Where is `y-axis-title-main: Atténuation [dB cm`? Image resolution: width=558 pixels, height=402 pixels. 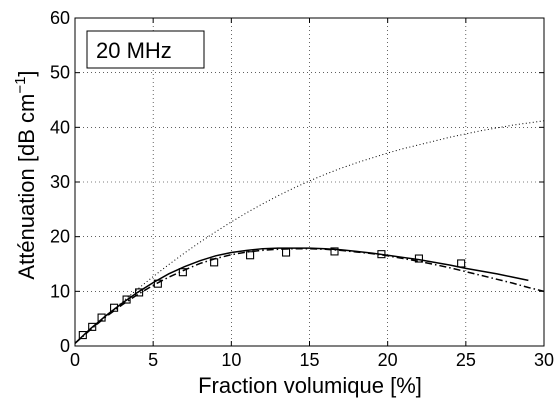 y-axis-title-main: Atténuation [dB cm is located at coordinates (26, 187).